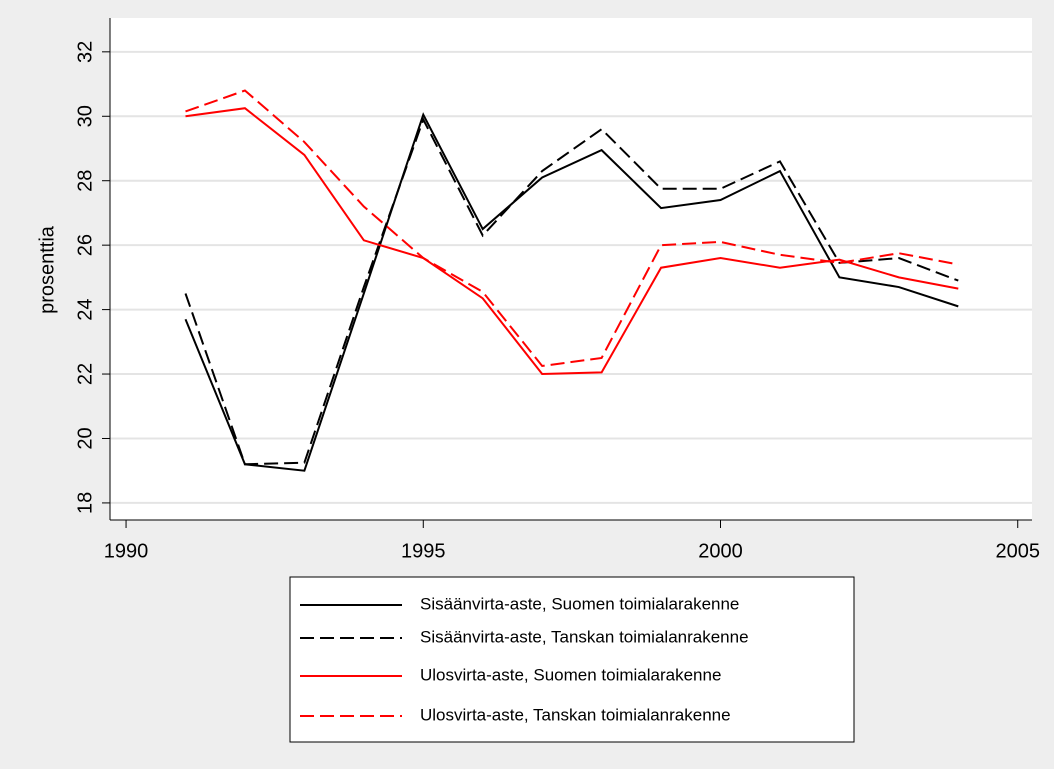 The width and height of the screenshot is (1054, 769). What do you see at coordinates (85, 374) in the screenshot?
I see `y-tick-label: 22` at bounding box center [85, 374].